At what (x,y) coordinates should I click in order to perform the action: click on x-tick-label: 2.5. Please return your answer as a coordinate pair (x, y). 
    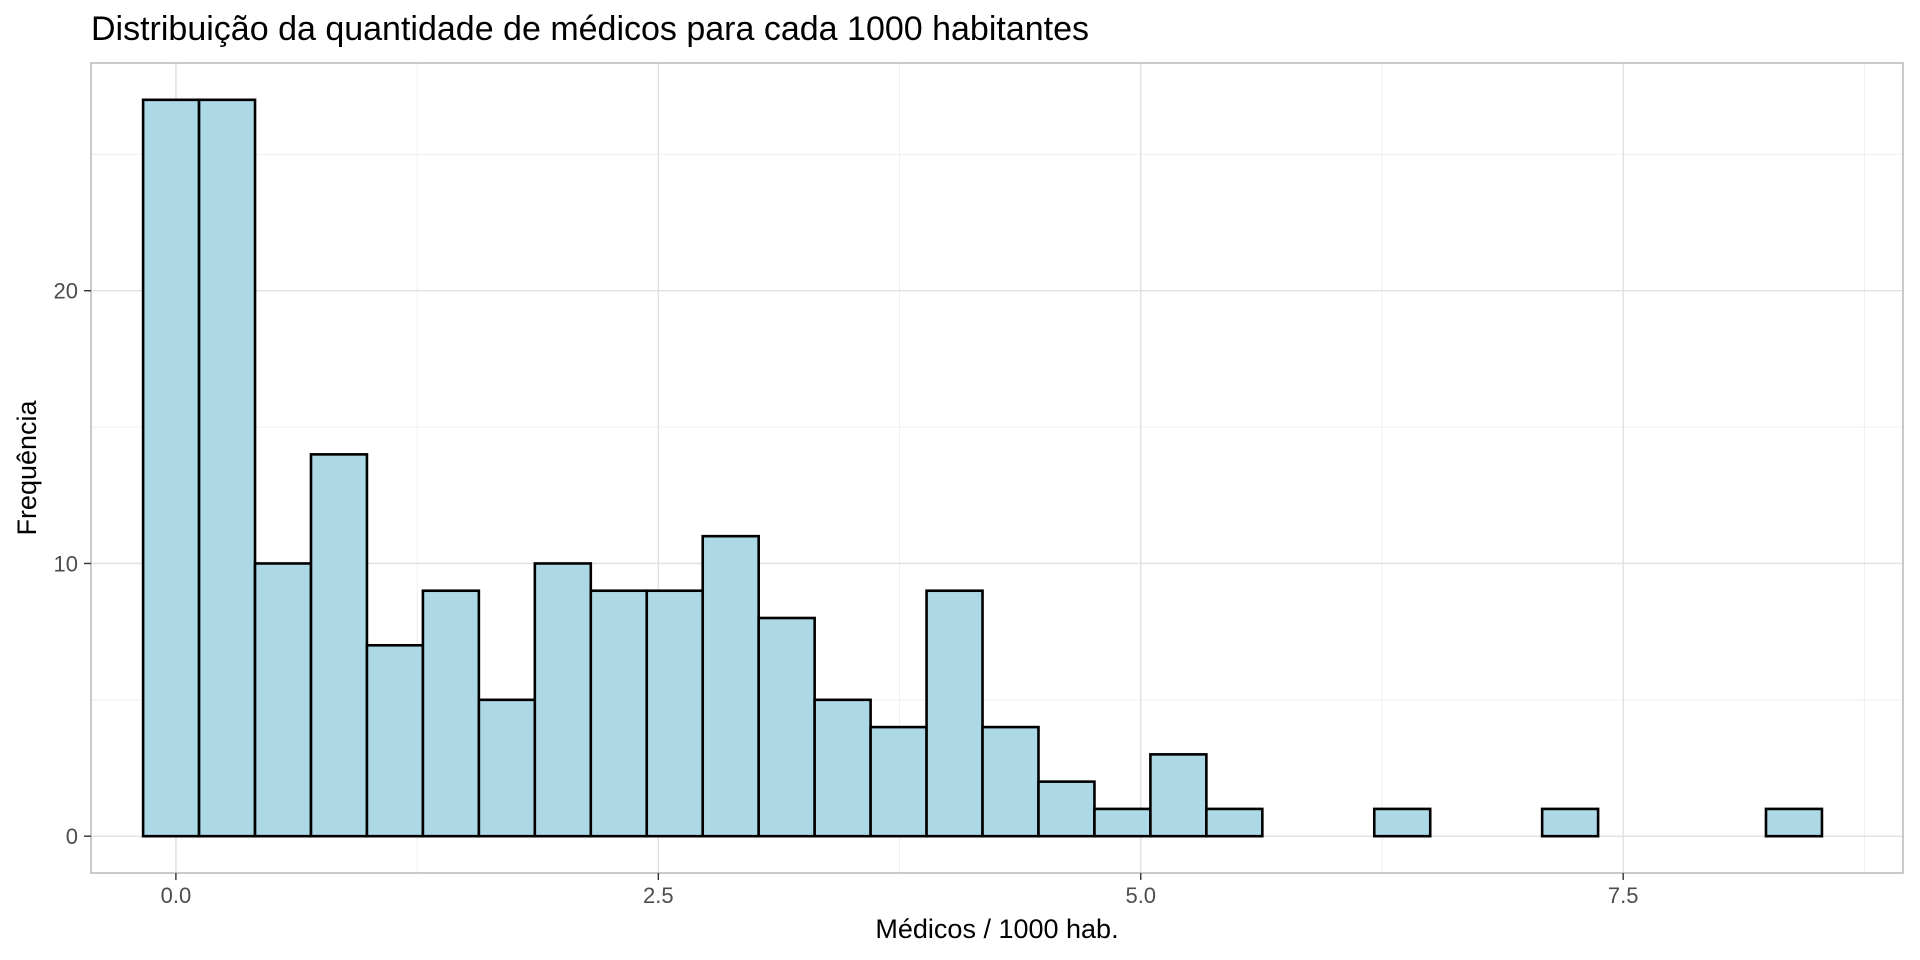
    Looking at the image, I should click on (658, 895).